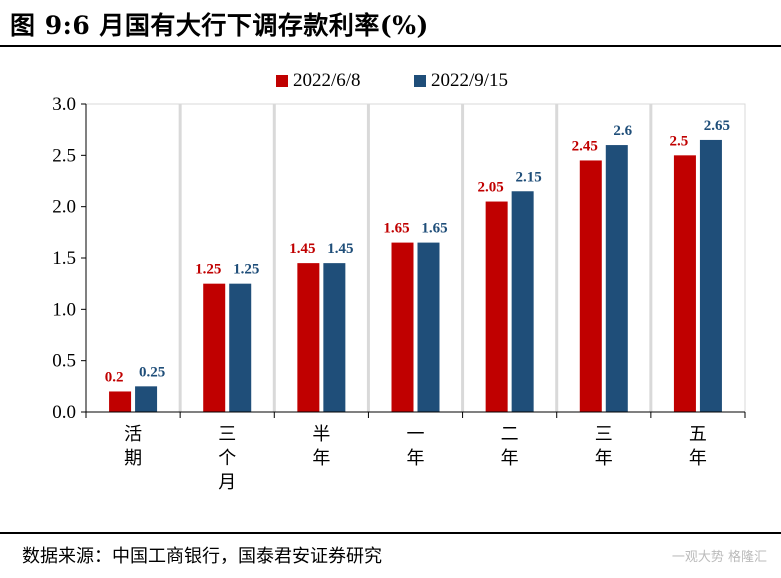 The image size is (781, 578). Describe the element at coordinates (416, 446) in the screenshot. I see `x-category-label: 一年` at that location.